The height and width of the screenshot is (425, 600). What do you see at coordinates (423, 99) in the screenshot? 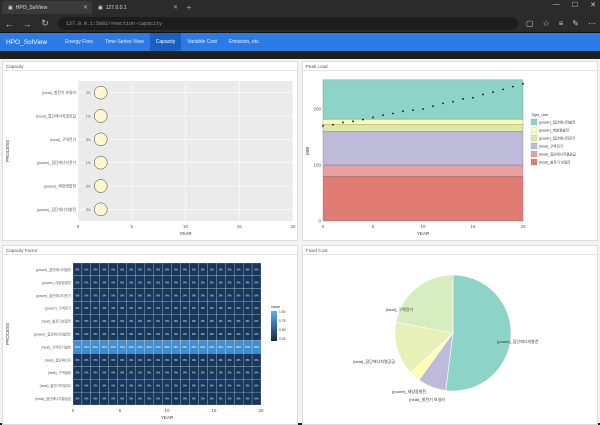
I see `area-band` at bounding box center [423, 99].